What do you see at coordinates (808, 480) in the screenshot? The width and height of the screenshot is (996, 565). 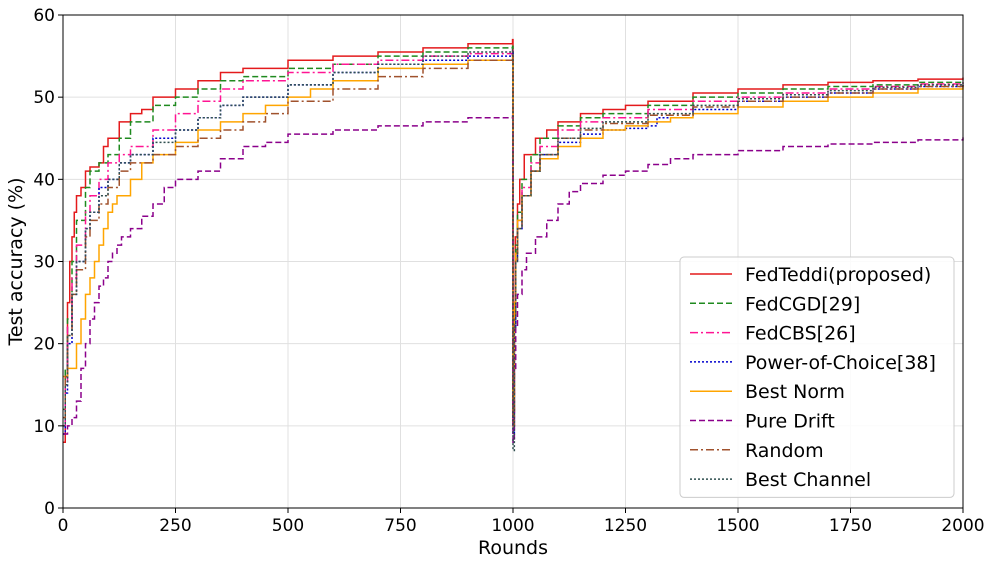 I see `legend-label: Best Channel` at bounding box center [808, 480].